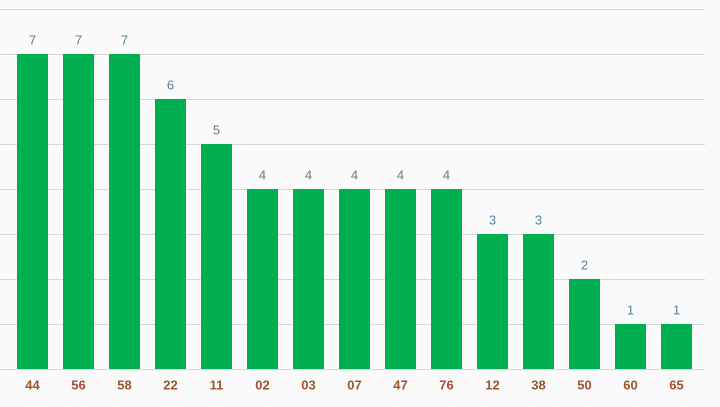 Image resolution: width=720 pixels, height=407 pixels. Describe the element at coordinates (538, 384) in the screenshot. I see `x-tick-label: 38` at that location.